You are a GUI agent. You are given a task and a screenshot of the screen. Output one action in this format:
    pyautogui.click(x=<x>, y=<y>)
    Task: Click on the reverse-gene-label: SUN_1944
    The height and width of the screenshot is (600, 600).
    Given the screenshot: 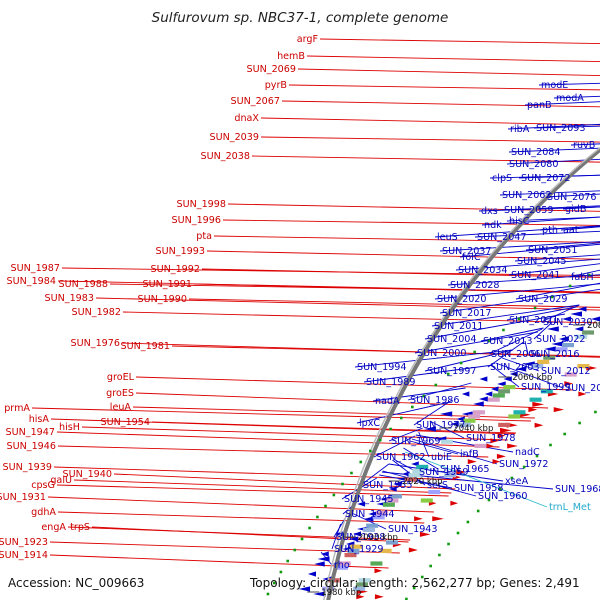 What is the action you would take?
    pyautogui.click(x=370, y=514)
    